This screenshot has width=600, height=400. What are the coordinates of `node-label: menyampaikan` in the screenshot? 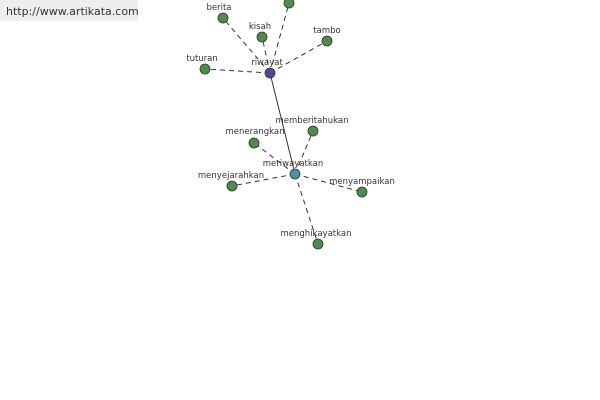 It's located at (362, 182).